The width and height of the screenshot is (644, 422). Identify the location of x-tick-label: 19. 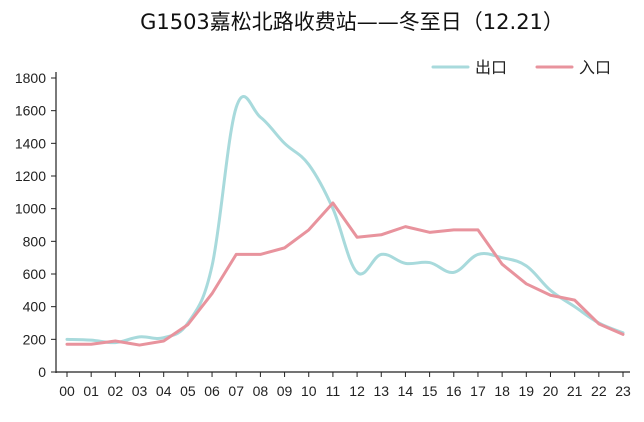
(527, 391).